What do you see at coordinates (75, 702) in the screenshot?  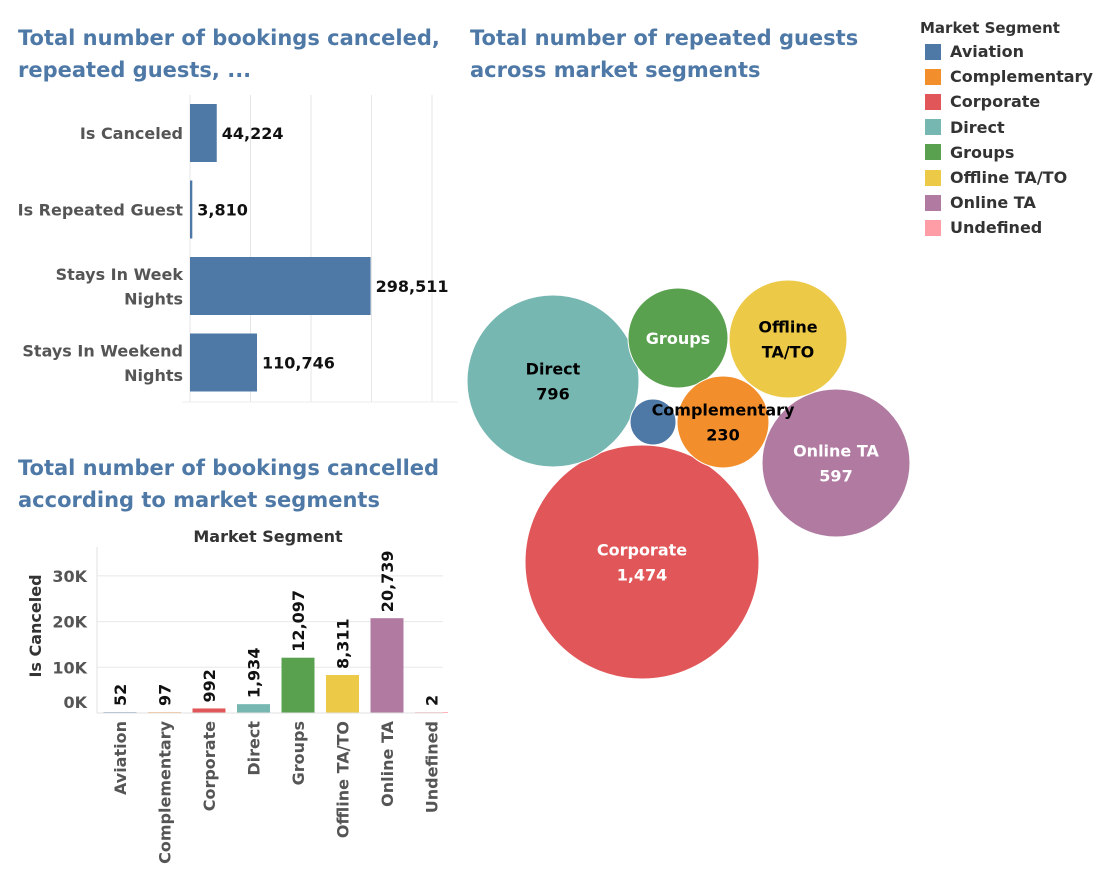 I see `y-tick-label: 0K` at bounding box center [75, 702].